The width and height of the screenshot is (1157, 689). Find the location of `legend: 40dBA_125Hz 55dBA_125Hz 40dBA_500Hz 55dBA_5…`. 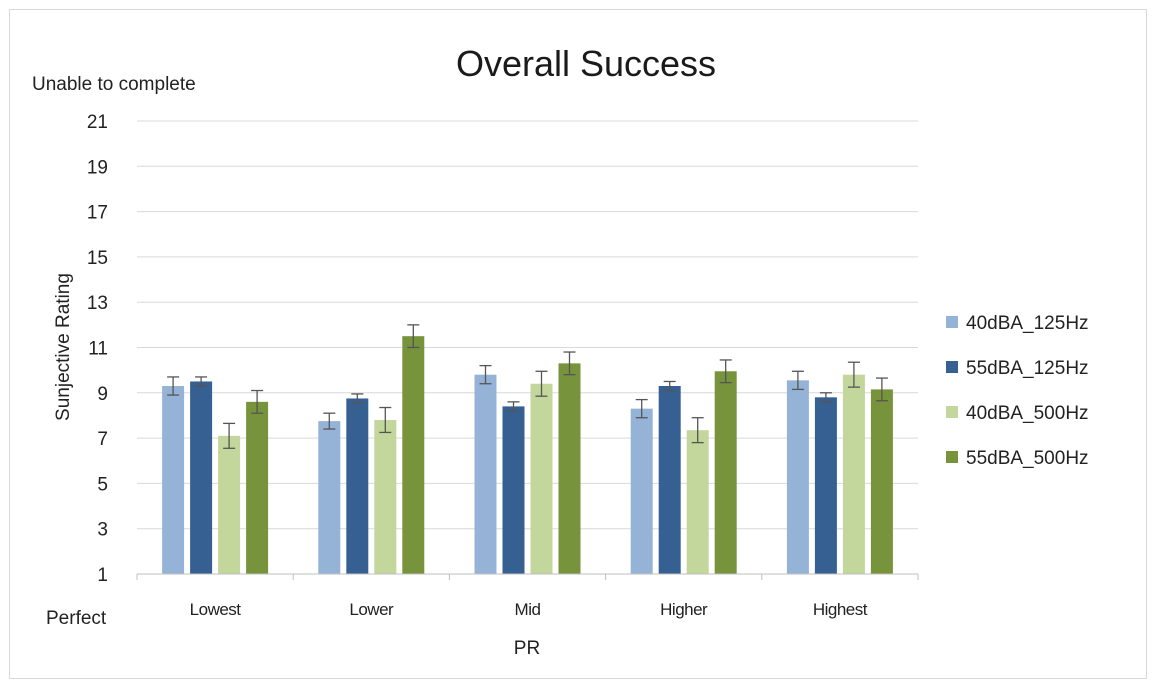

legend: 40dBA_125Hz 55dBA_125Hz 40dBA_500Hz 55dBA_5… is located at coordinates (1017, 391).